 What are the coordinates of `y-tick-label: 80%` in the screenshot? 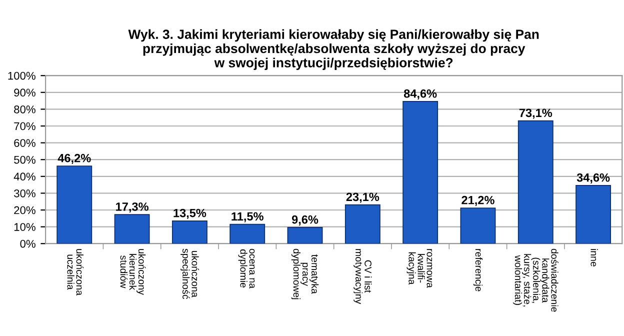 It's located at (25, 109).